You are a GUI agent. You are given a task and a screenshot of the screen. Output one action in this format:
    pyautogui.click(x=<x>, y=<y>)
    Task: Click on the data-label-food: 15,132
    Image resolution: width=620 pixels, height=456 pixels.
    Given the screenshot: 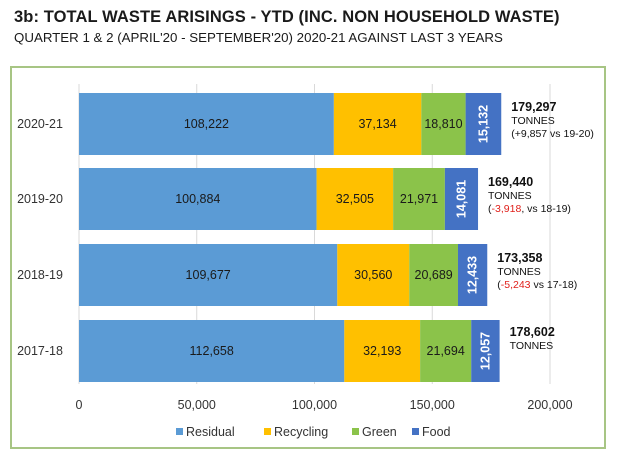 What is the action you would take?
    pyautogui.click(x=483, y=124)
    